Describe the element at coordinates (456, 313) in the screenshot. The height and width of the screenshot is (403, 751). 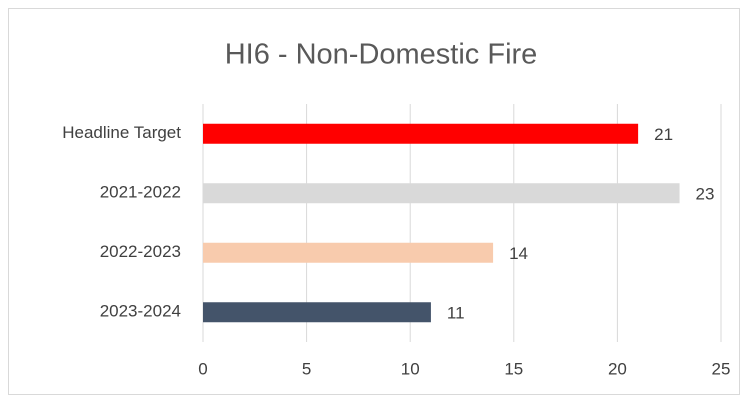
I see `data-label: 11` at that location.